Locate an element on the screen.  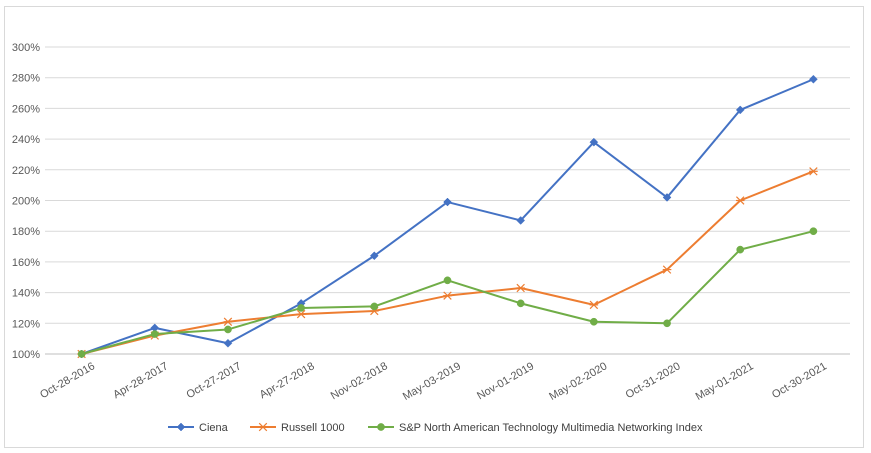
x-tick-label: May-01-2021 is located at coordinates (725, 381).